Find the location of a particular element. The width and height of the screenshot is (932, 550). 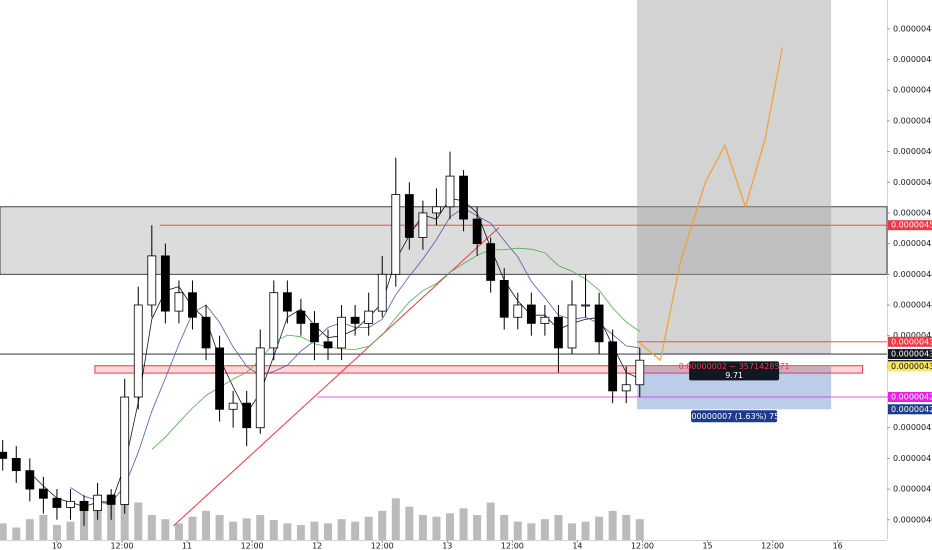

y-tick-label: 0.00000435 is located at coordinates (912, 335).